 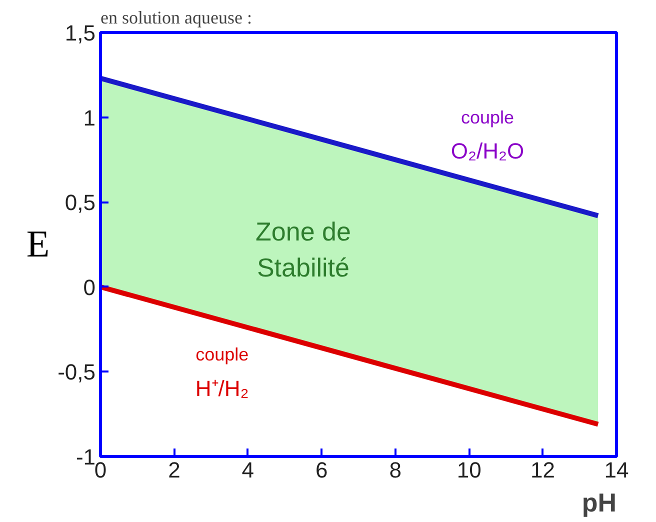 I want to click on y-tick-label: 0,5, so click(x=80, y=203).